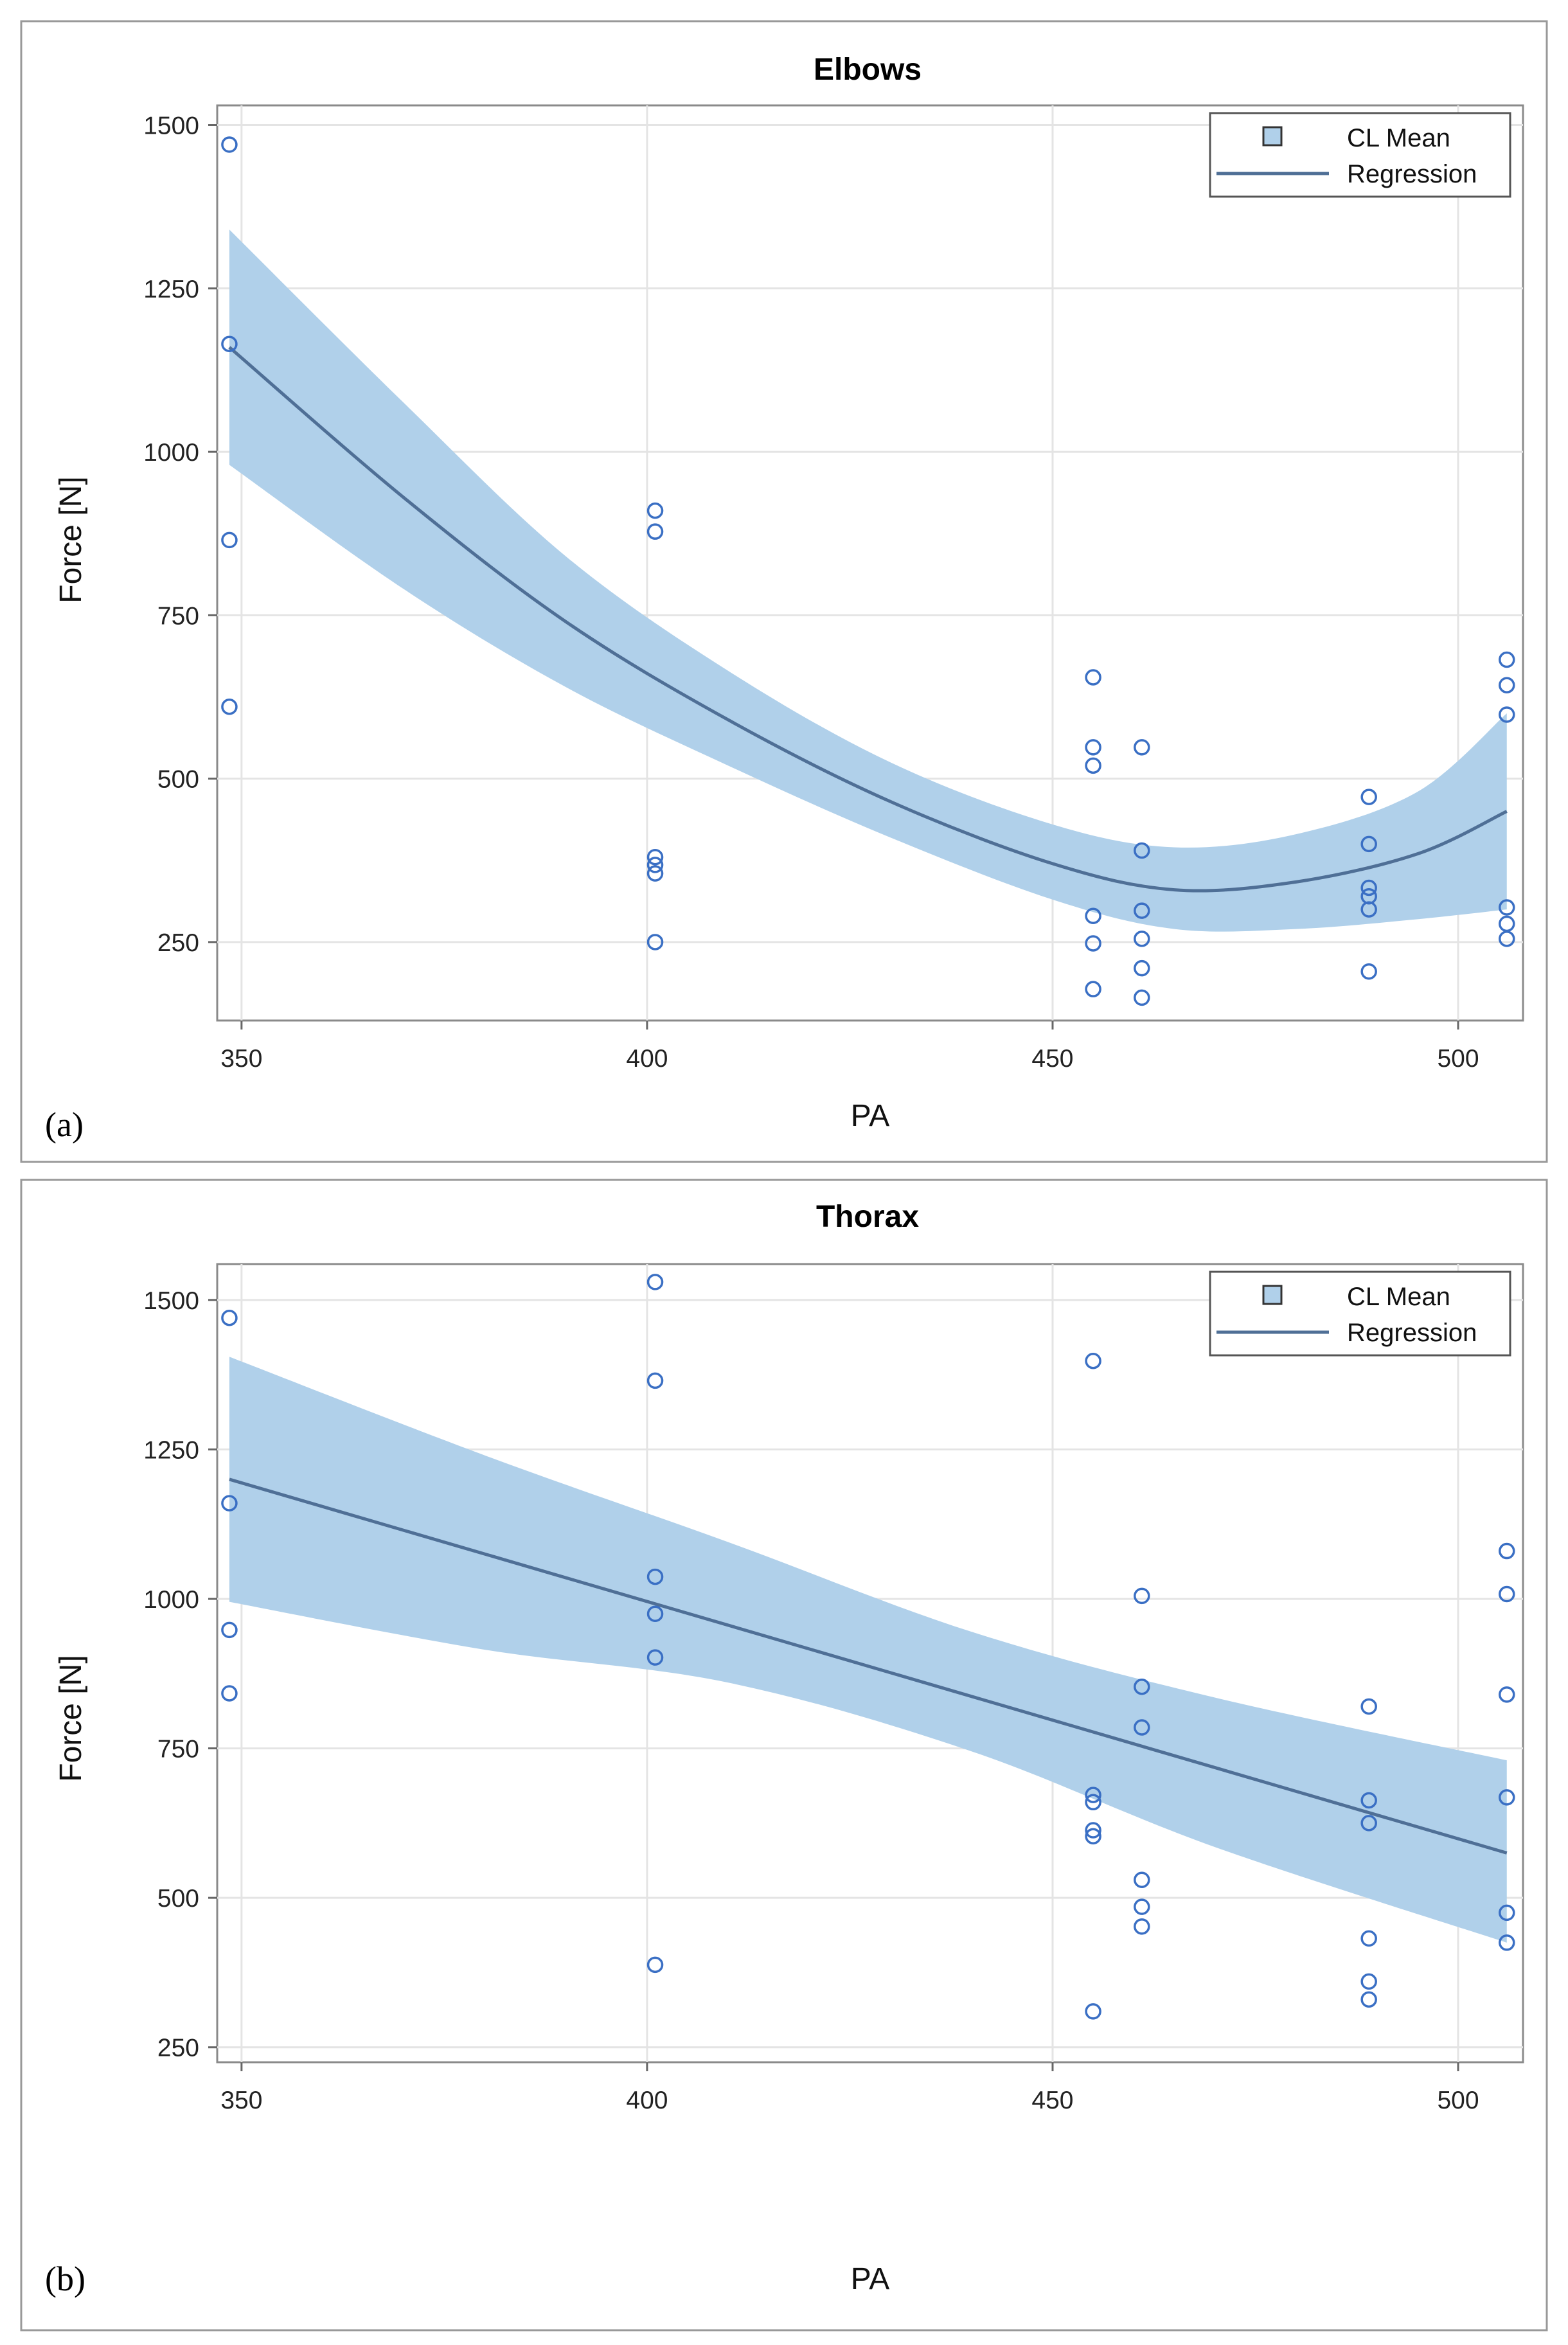 The width and height of the screenshot is (1568, 2345). Describe the element at coordinates (171, 453) in the screenshot. I see `chart-a-y-tick-label-3: 1000` at that location.